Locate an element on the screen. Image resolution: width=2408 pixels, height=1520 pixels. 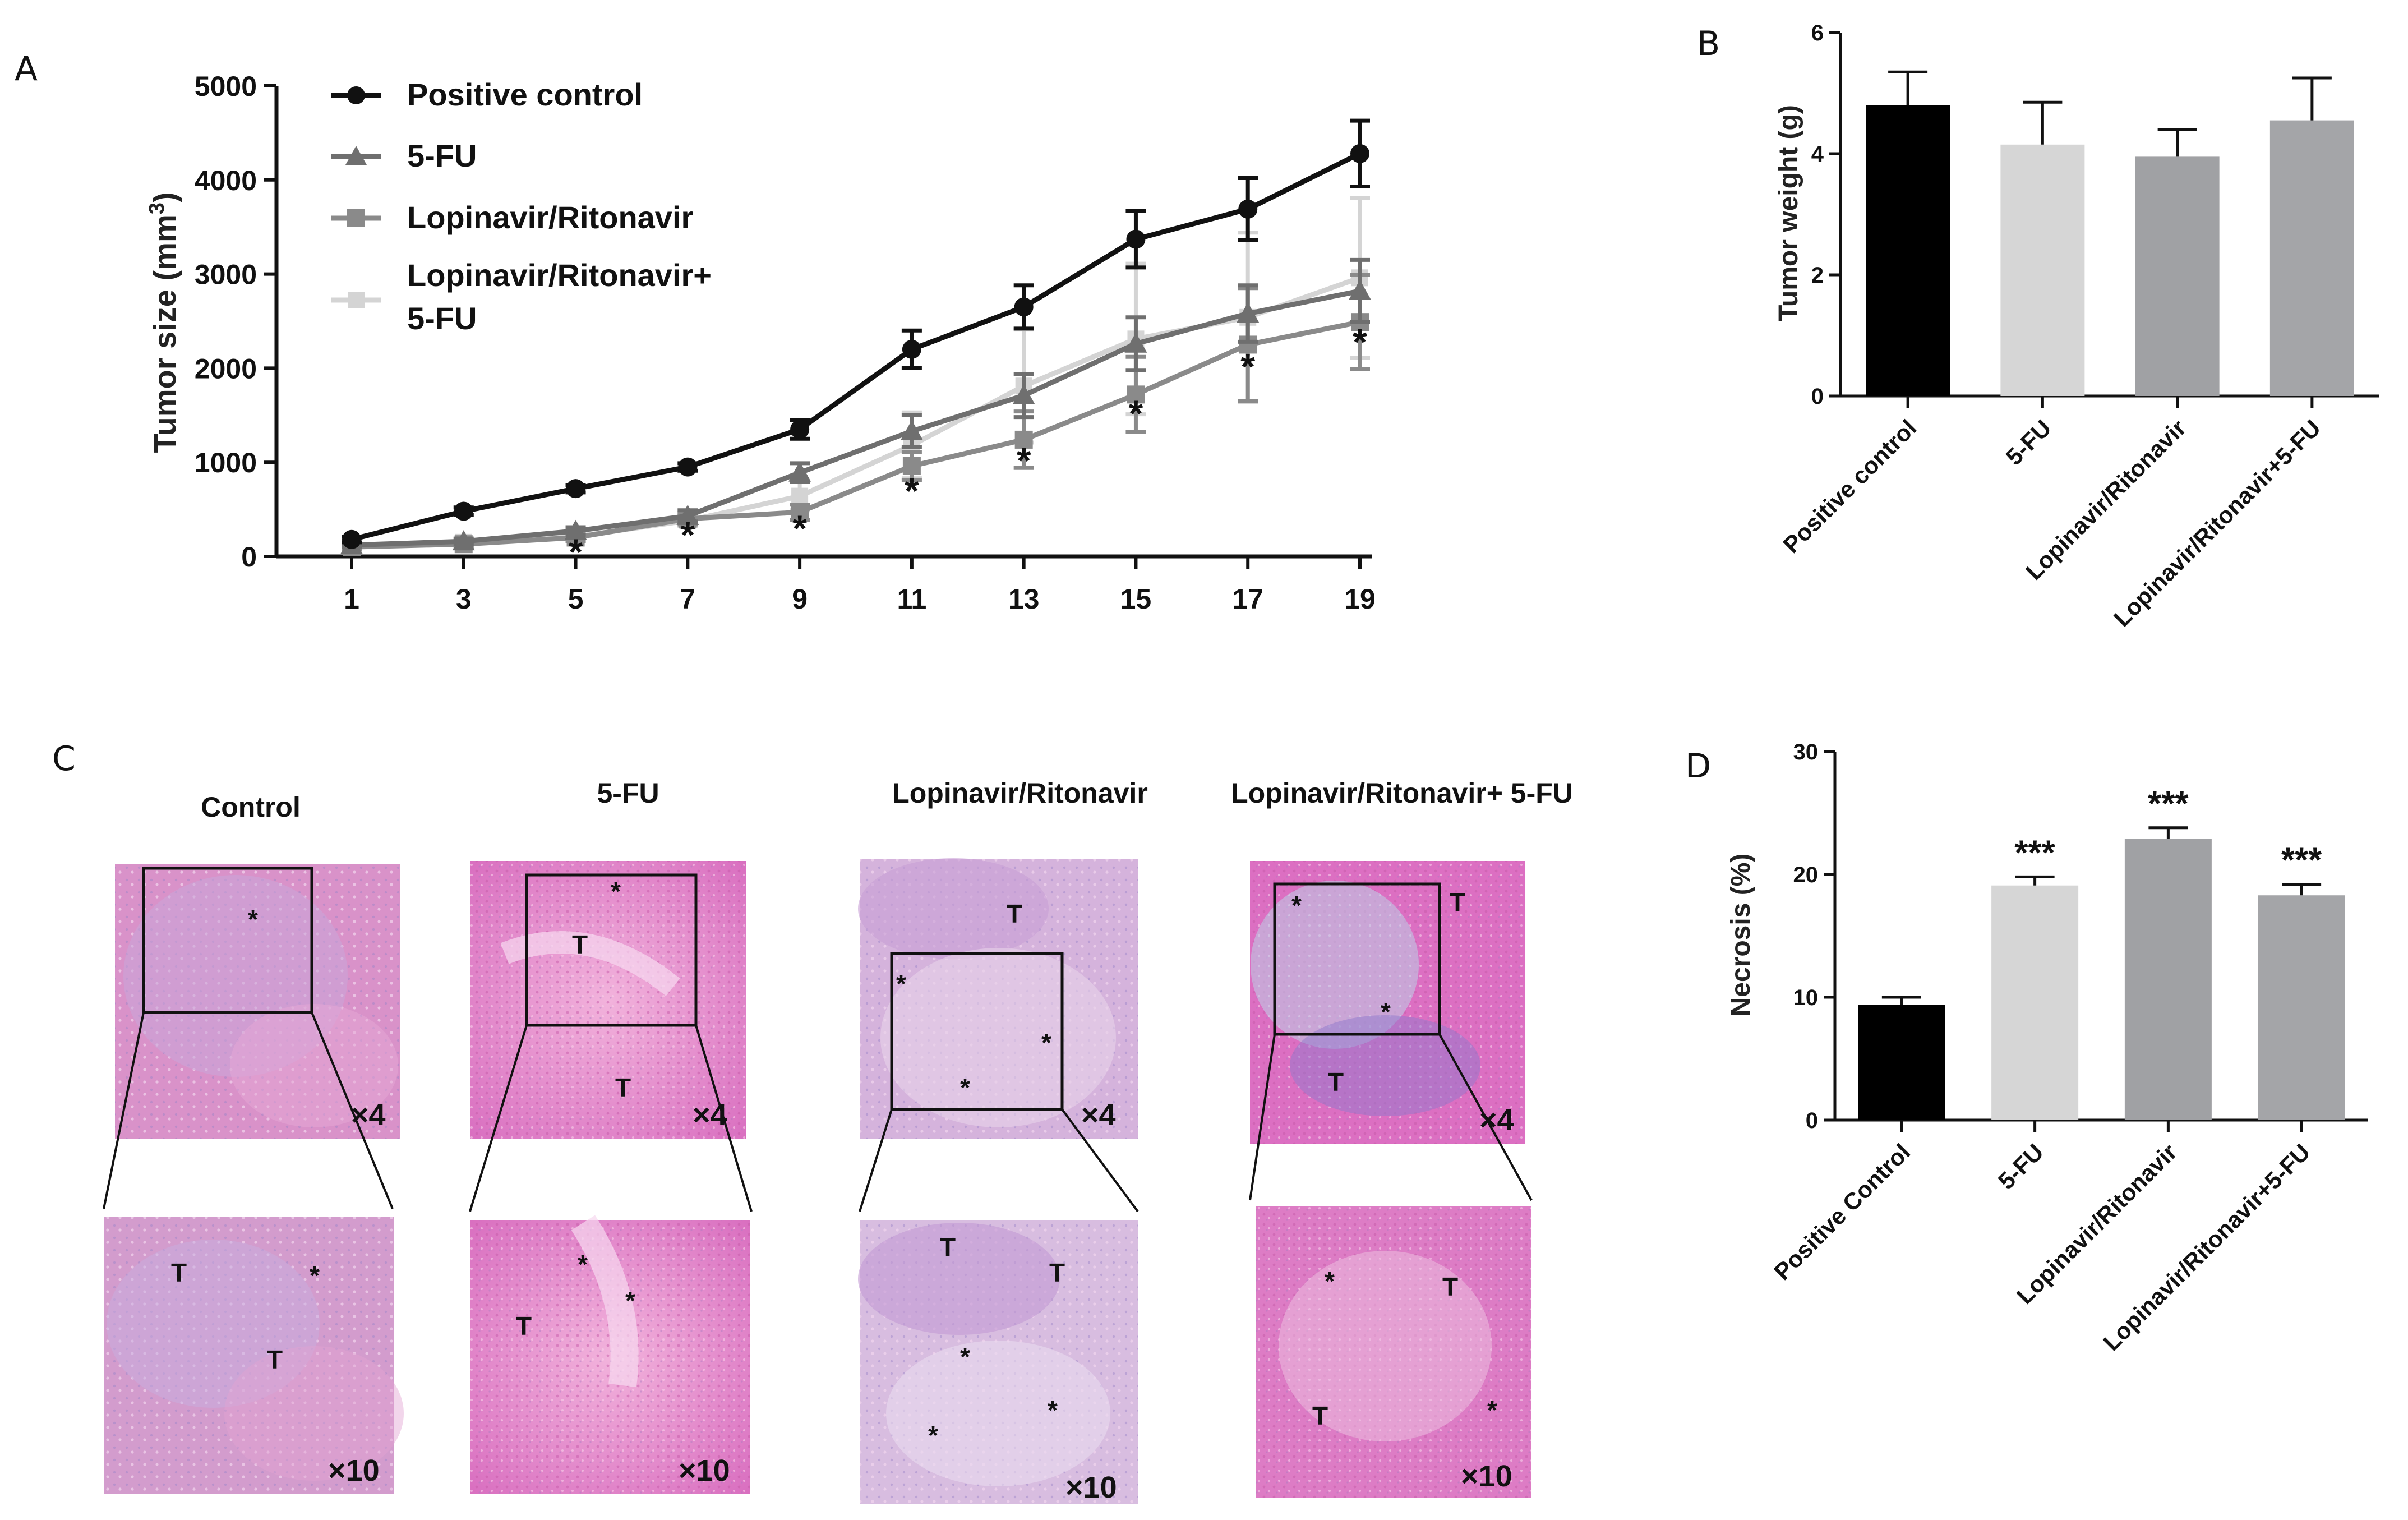
y-tick-label: 30 is located at coordinates (1806, 752).